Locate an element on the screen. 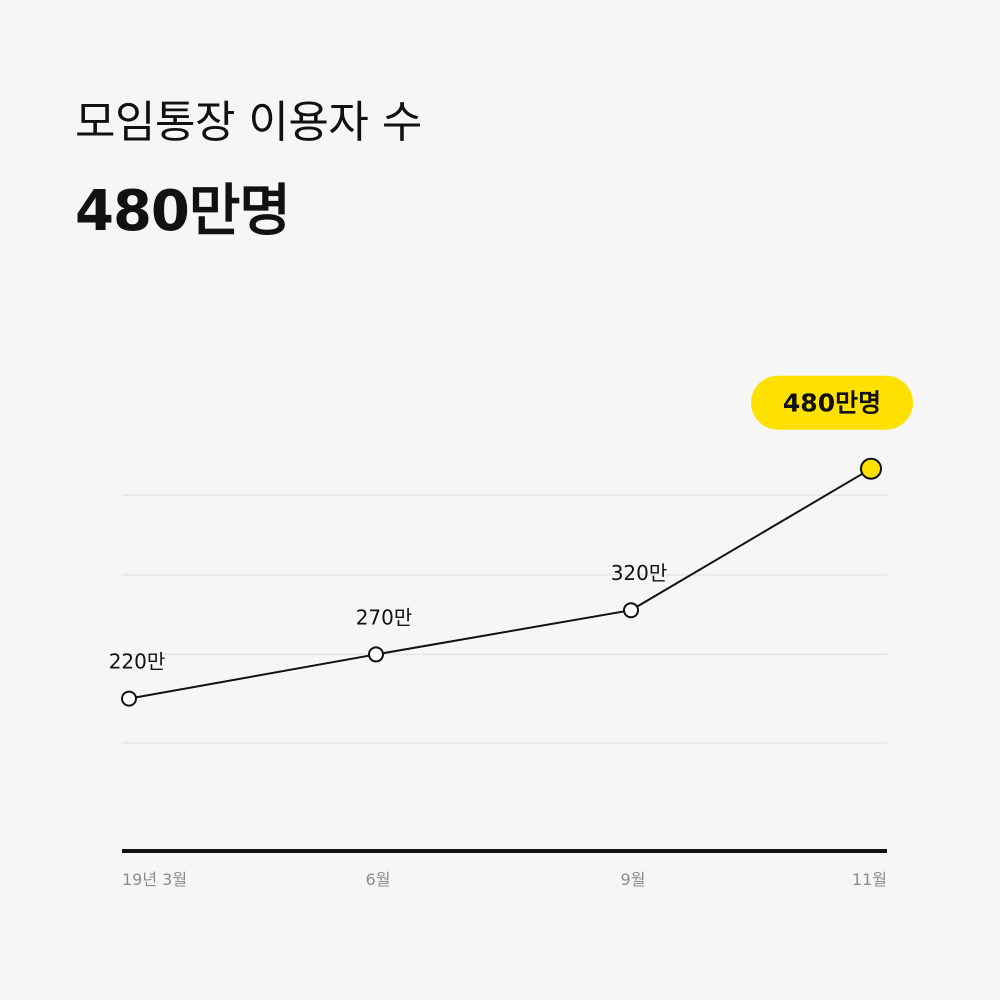  page-title: 모임통장 이용자 수 is located at coordinates (248, 122).